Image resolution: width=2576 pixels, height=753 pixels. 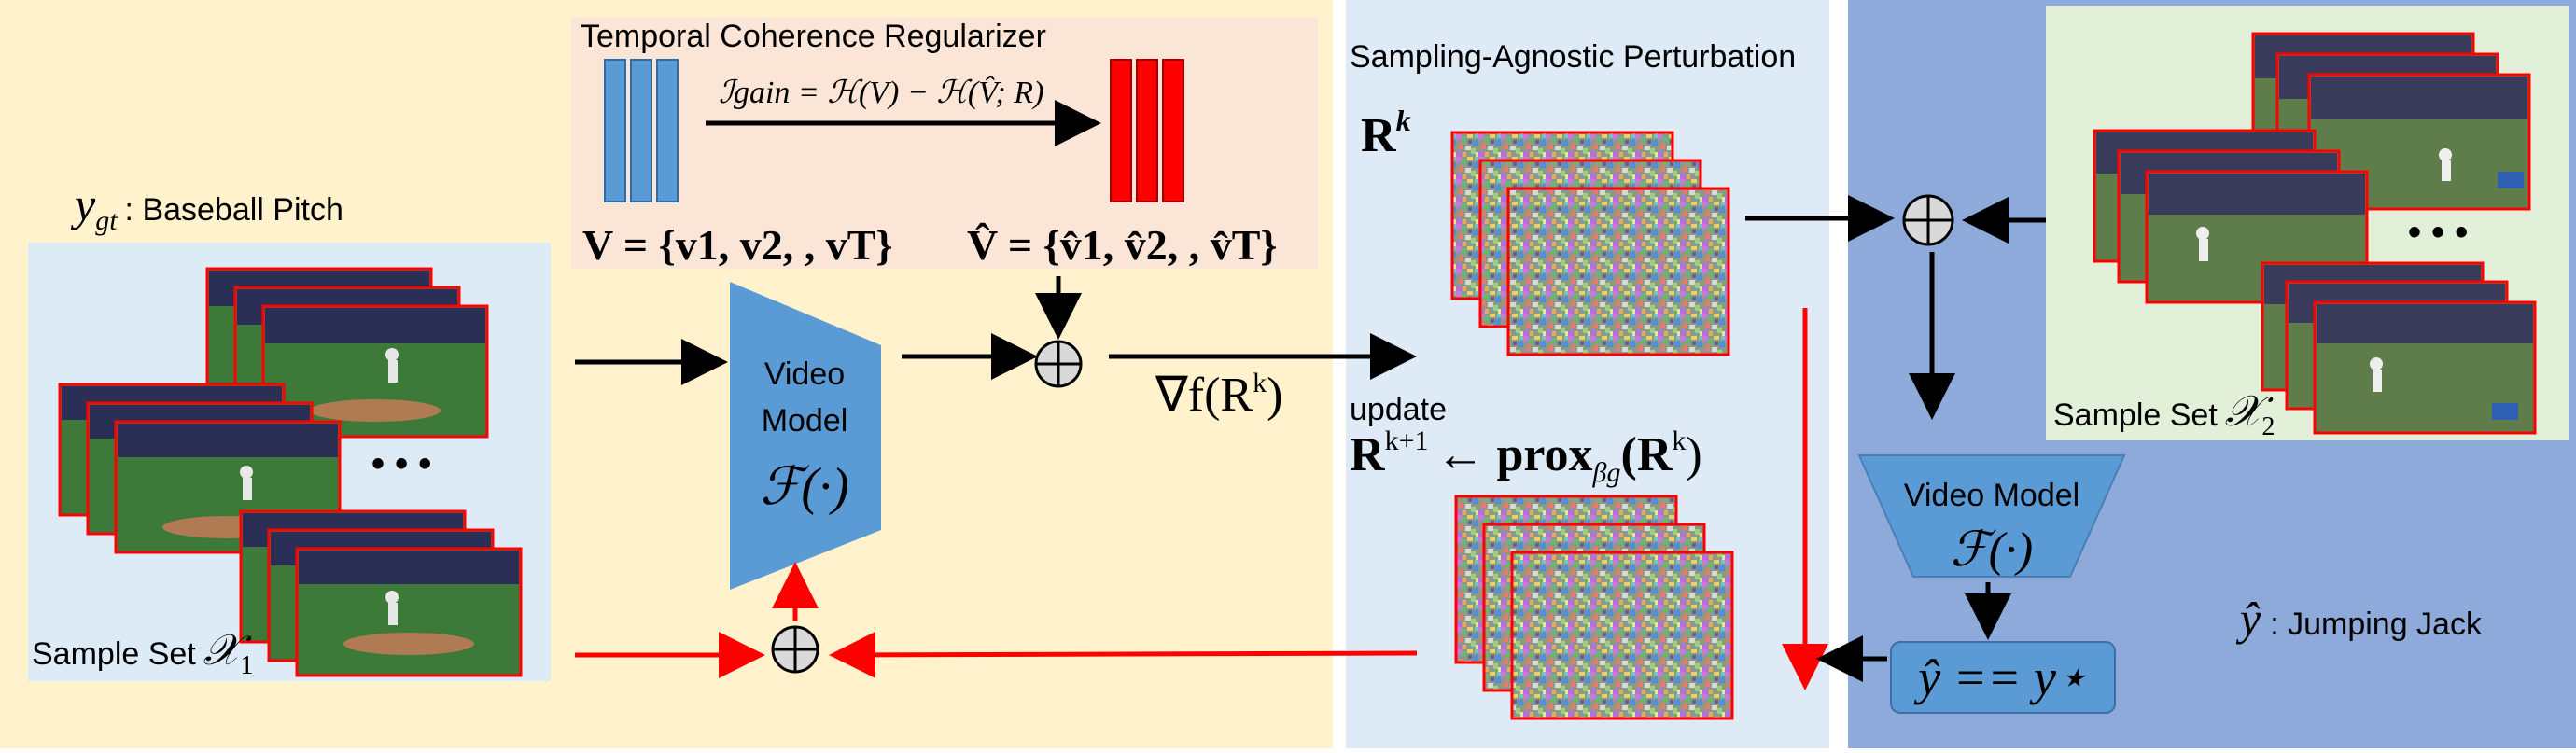 I want to click on gradient-label: ∇f(Rk), so click(x=1218, y=395).